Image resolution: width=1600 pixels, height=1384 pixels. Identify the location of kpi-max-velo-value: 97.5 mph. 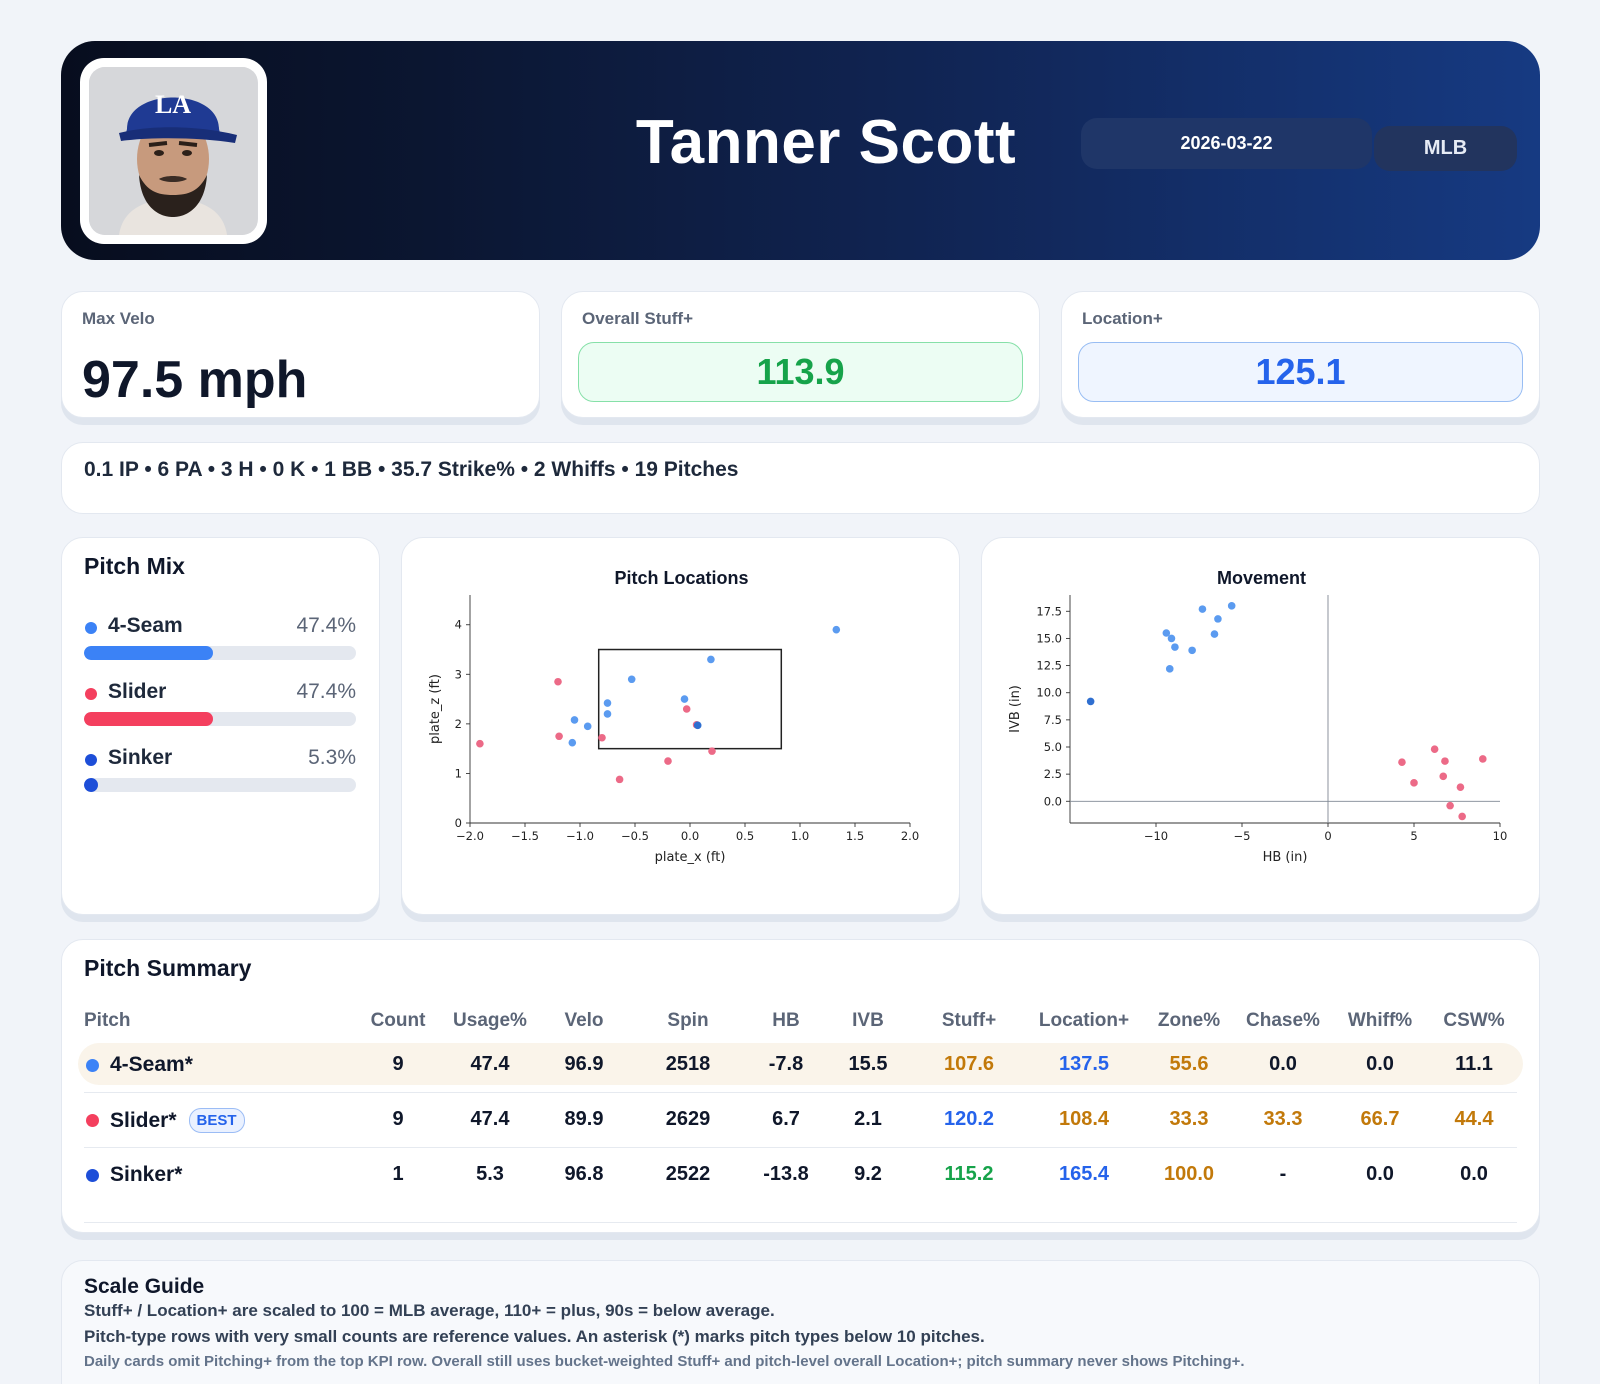
(195, 380).